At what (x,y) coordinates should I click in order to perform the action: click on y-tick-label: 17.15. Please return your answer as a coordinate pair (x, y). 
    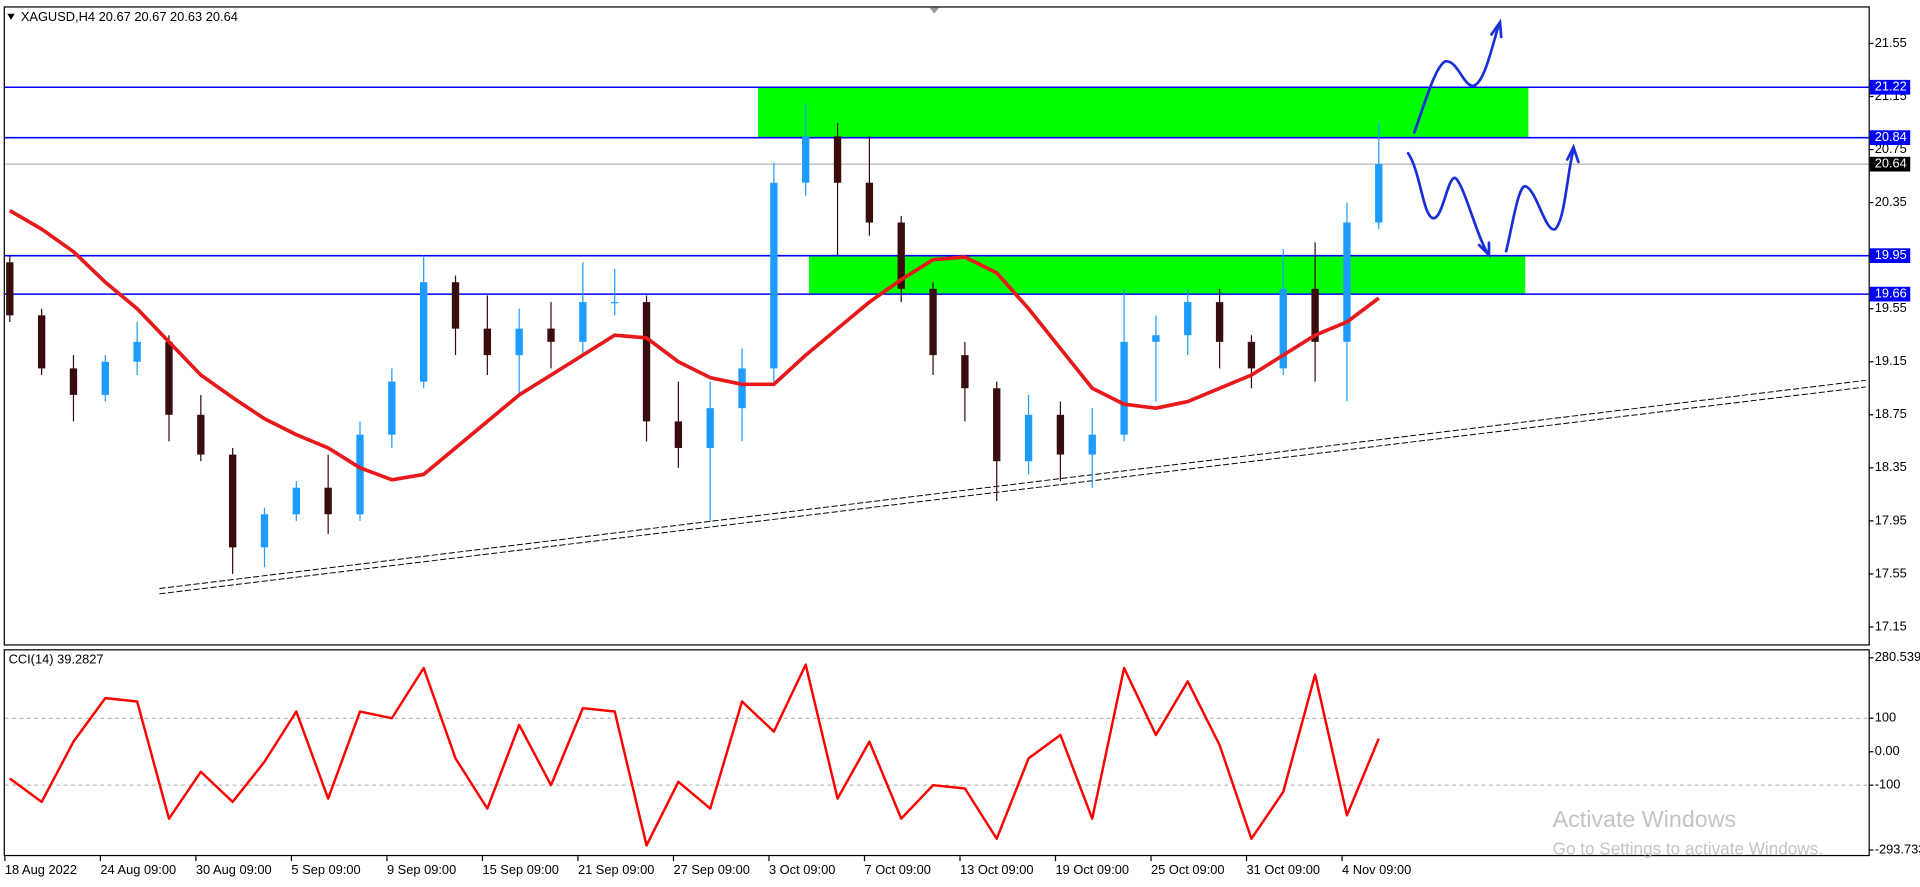
    Looking at the image, I should click on (1891, 625).